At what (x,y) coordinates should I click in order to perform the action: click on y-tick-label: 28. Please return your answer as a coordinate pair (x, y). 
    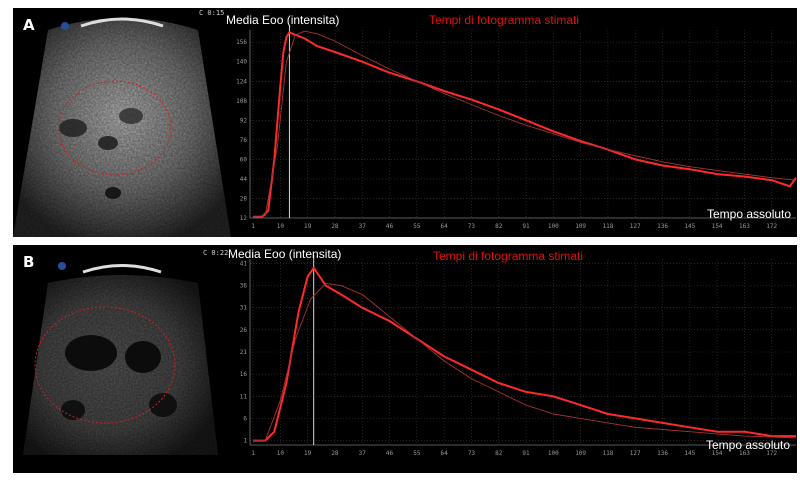
    Looking at the image, I should click on (244, 198).